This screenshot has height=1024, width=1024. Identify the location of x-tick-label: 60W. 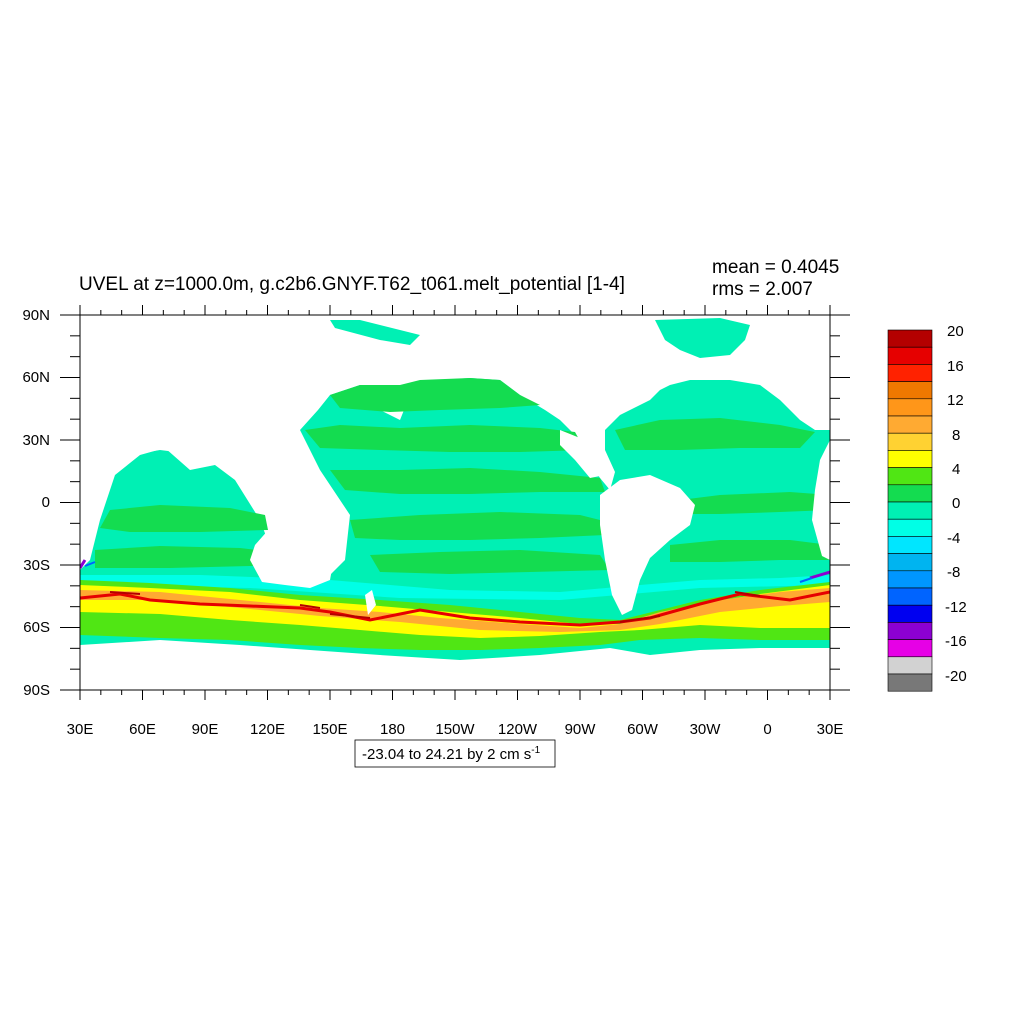
(643, 729).